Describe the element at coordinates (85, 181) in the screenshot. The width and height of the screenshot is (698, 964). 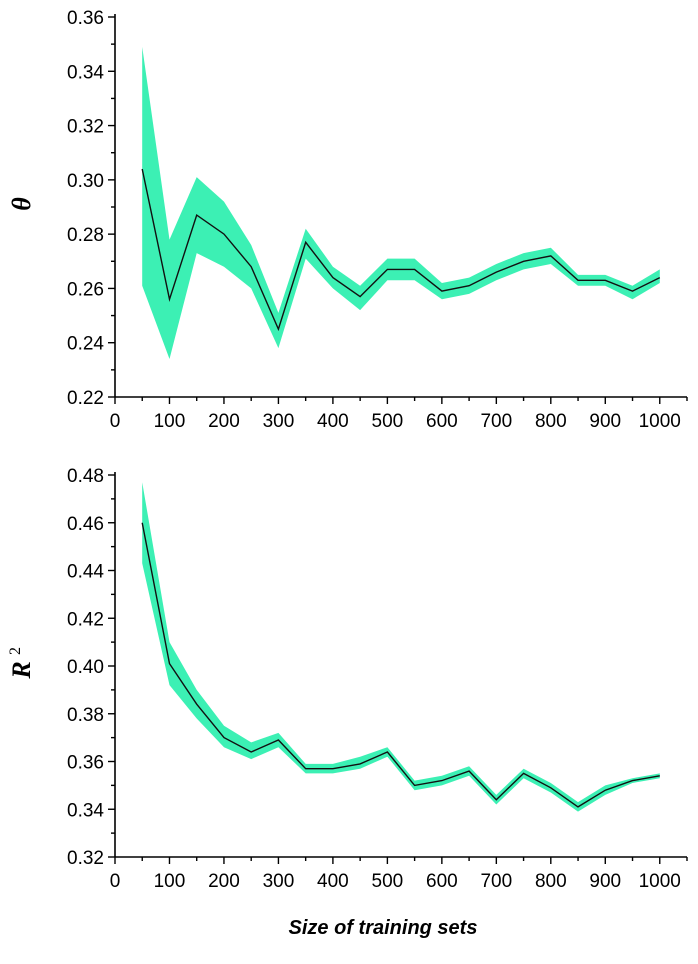
I see `y-tick-label: 0.30` at that location.